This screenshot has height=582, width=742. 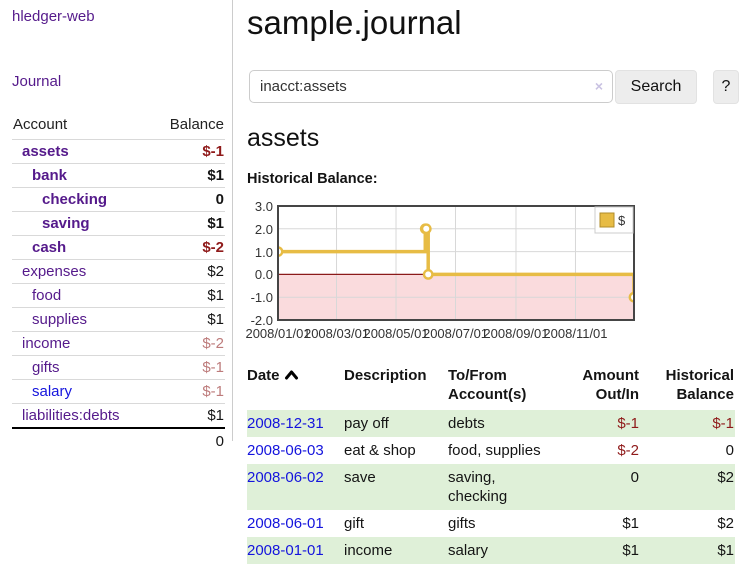 I want to click on transaction-accounts: debts, so click(x=466, y=423).